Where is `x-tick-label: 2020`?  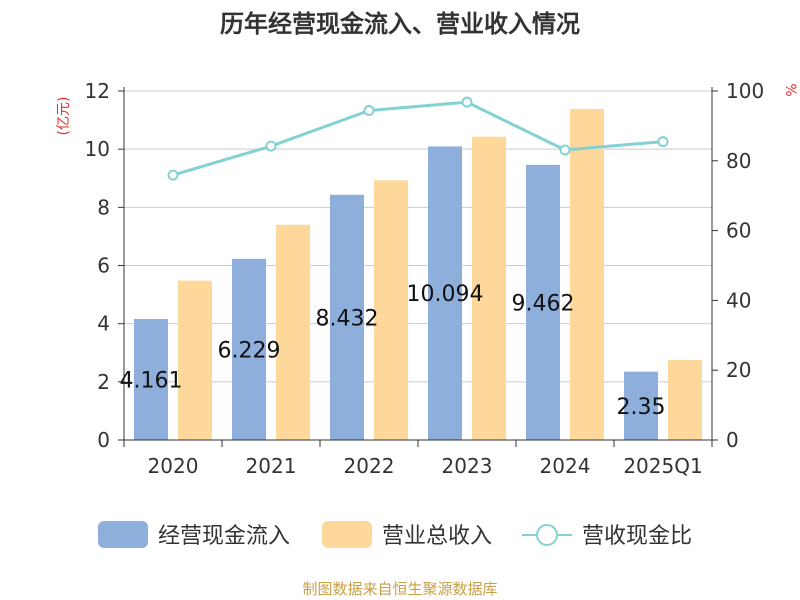
x-tick-label: 2020 is located at coordinates (173, 466).